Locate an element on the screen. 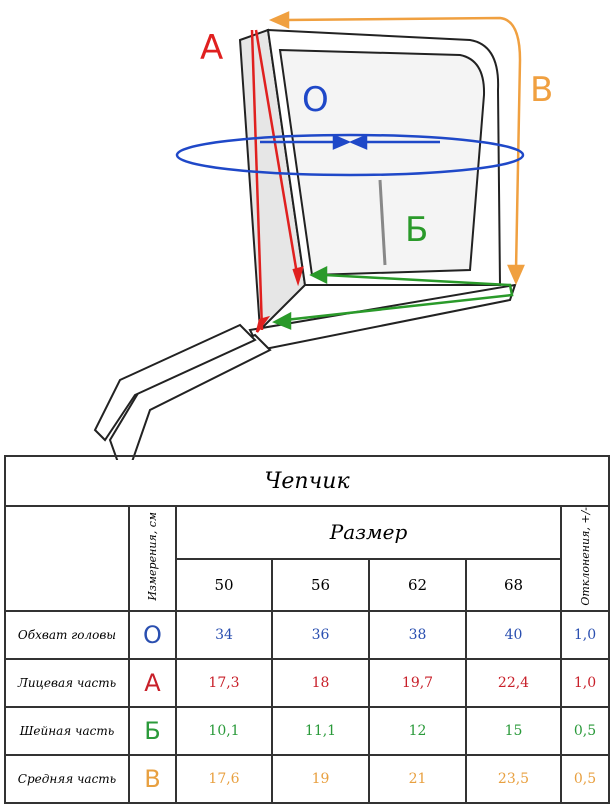 This screenshot has width=616, height=804. table-row: Средняя часть В 17,6 19 21 23,5 0,5 is located at coordinates (307, 778).